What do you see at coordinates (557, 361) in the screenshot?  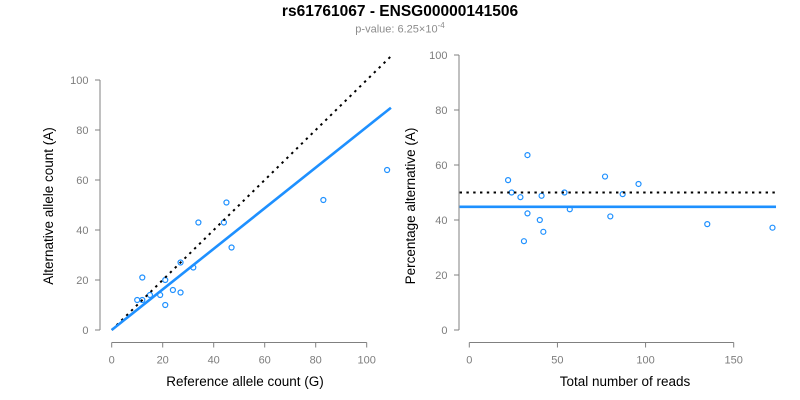 I see `x-tick-label: 50` at bounding box center [557, 361].